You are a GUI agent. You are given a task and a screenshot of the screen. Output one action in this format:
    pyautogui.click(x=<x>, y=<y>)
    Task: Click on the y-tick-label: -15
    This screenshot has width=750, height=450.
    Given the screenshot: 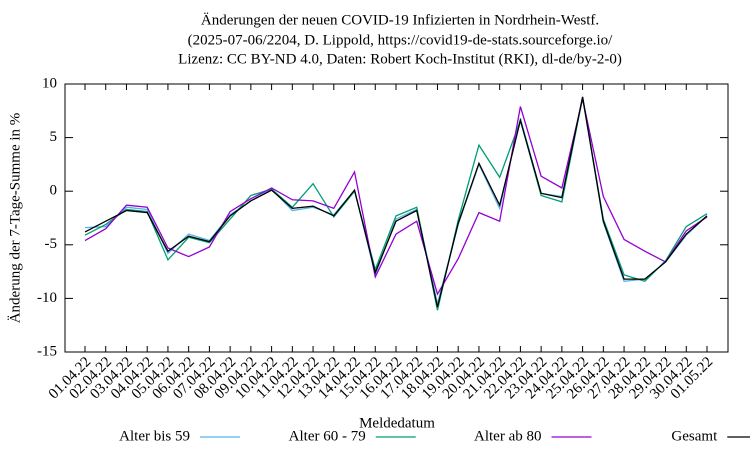 What is the action you would take?
    pyautogui.click(x=47, y=351)
    